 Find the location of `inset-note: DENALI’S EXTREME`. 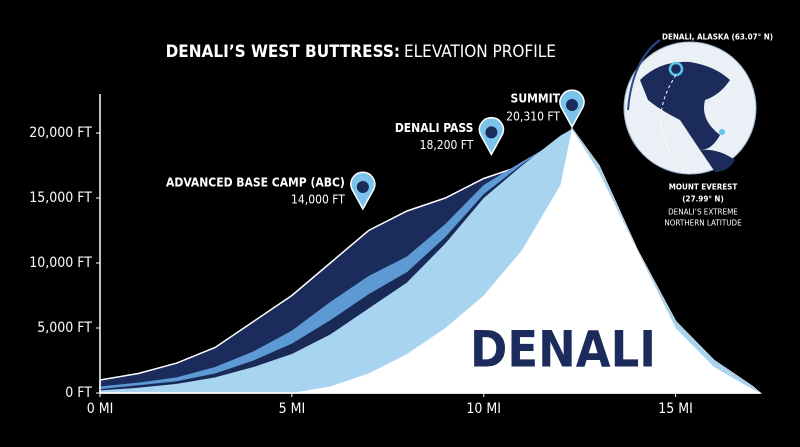

inset-note: DENALI’S EXTREME is located at coordinates (703, 212).